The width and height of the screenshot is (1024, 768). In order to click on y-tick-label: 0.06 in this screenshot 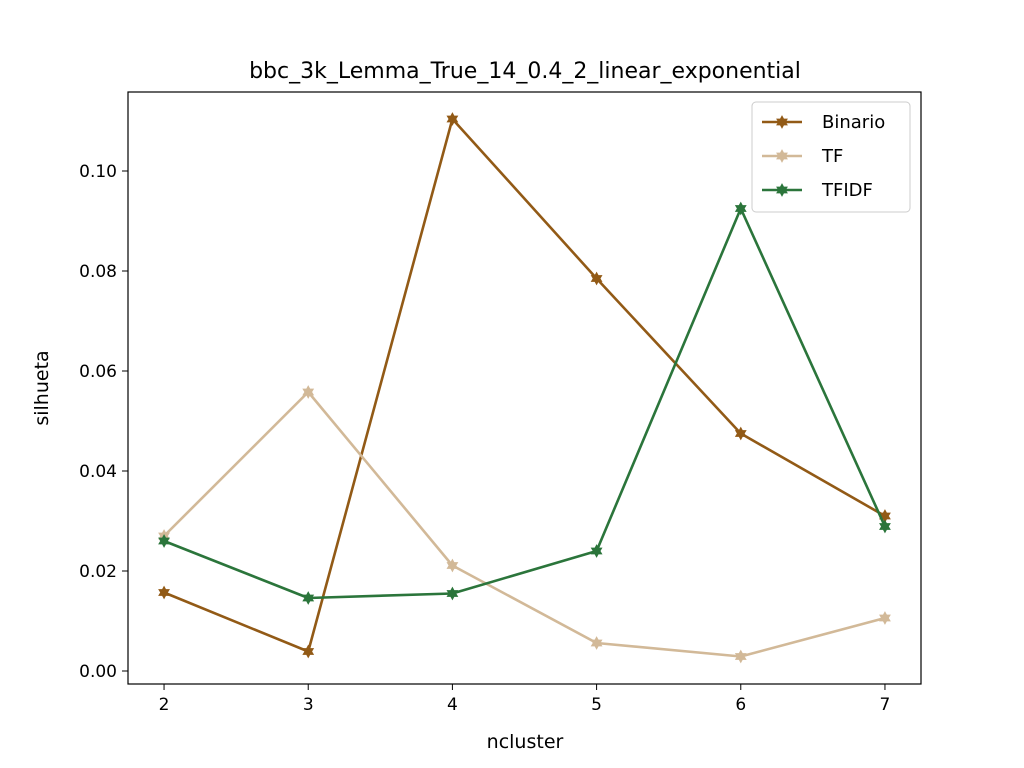, I will do `click(98, 372)`.